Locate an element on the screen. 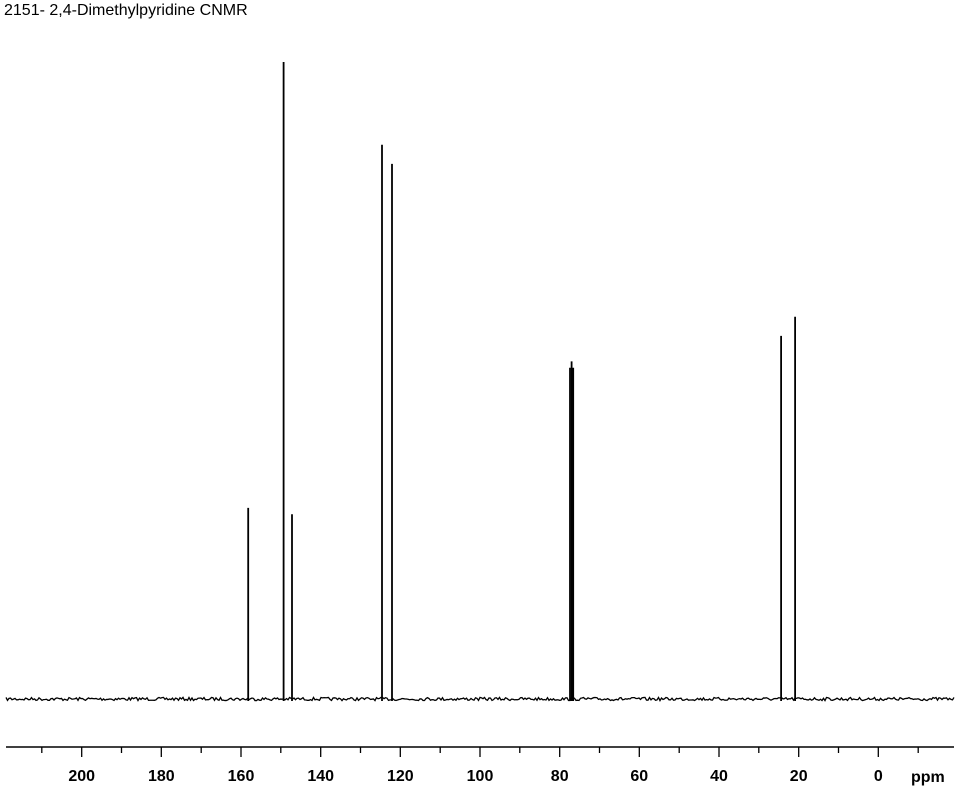 The height and width of the screenshot is (788, 957). spectrum-baseline is located at coordinates (480, 699).